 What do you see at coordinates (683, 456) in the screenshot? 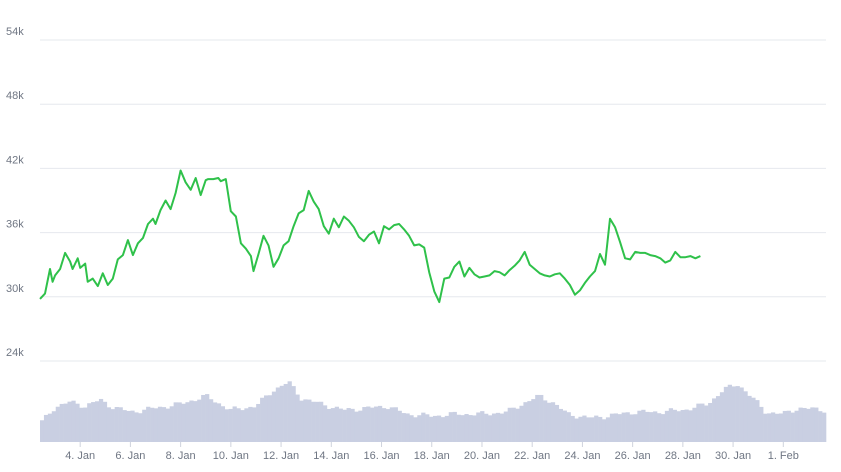
I see `x-tick-label: 28. Jan` at bounding box center [683, 456].